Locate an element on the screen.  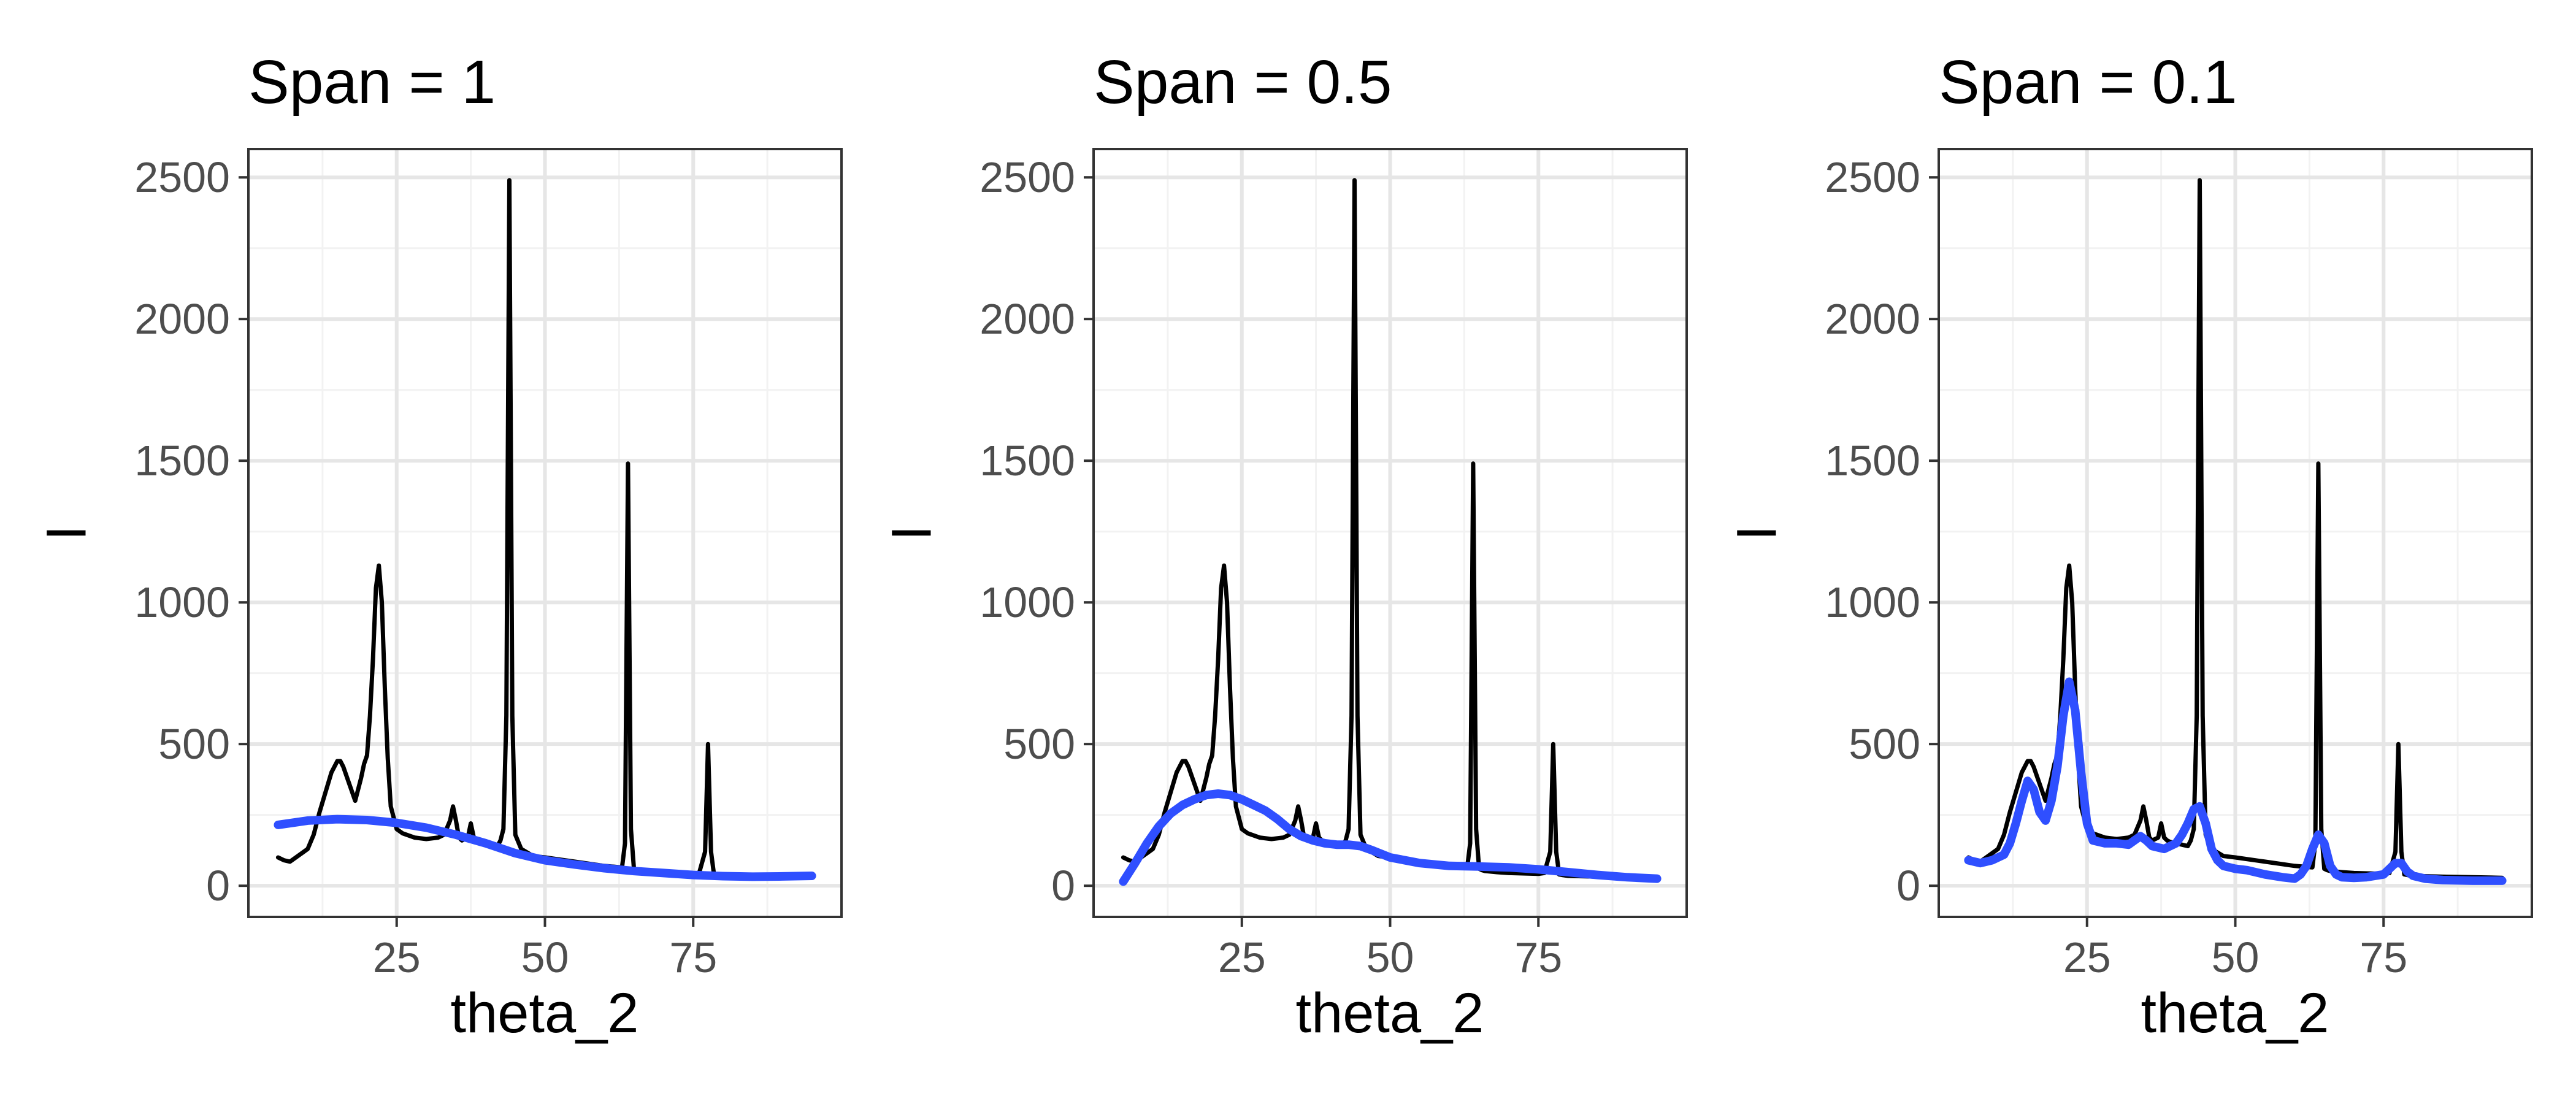
panel-title: Span = 1 is located at coordinates (372, 82).